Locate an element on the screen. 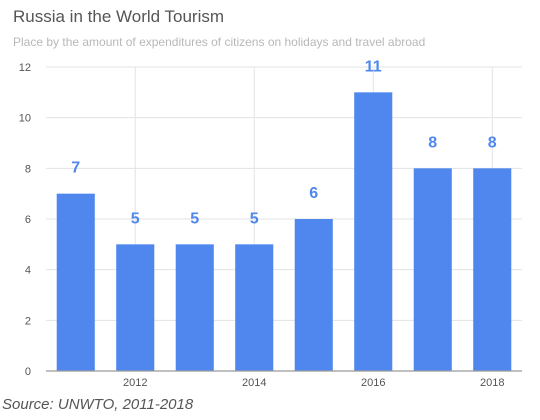 The image size is (540, 420). x-tick-label: 2012 is located at coordinates (135, 383).